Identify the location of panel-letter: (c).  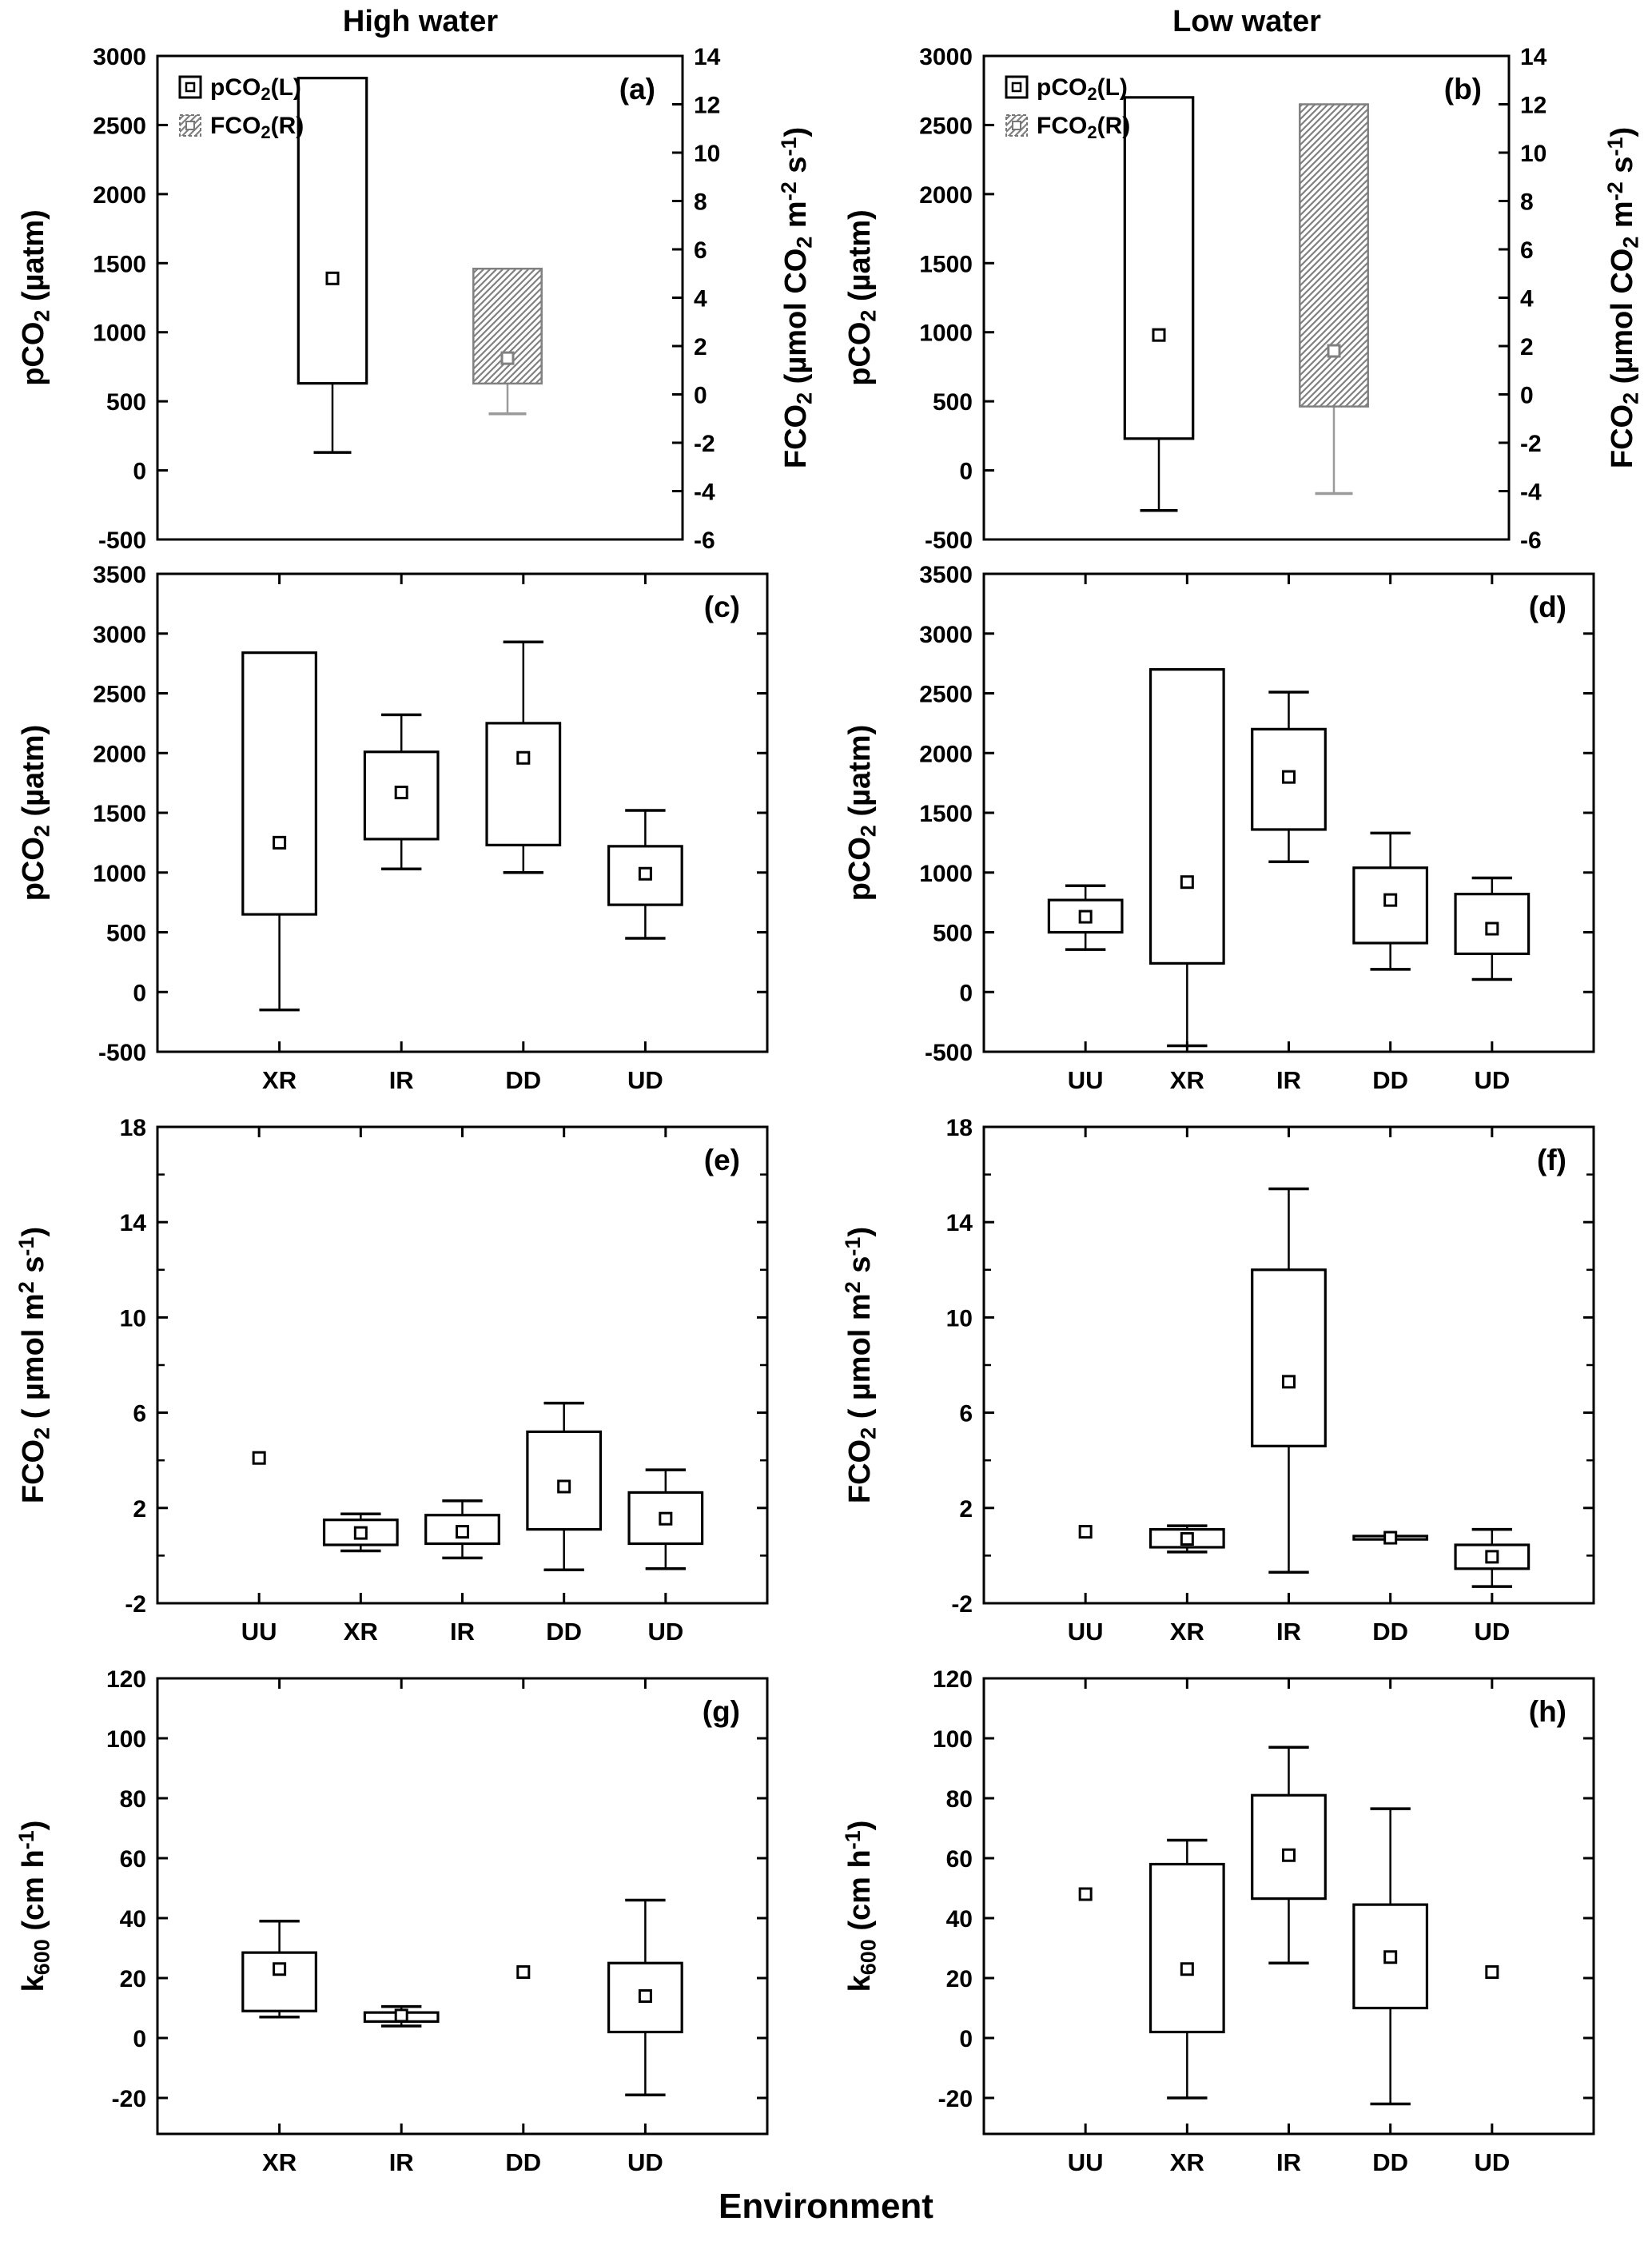
(722, 607).